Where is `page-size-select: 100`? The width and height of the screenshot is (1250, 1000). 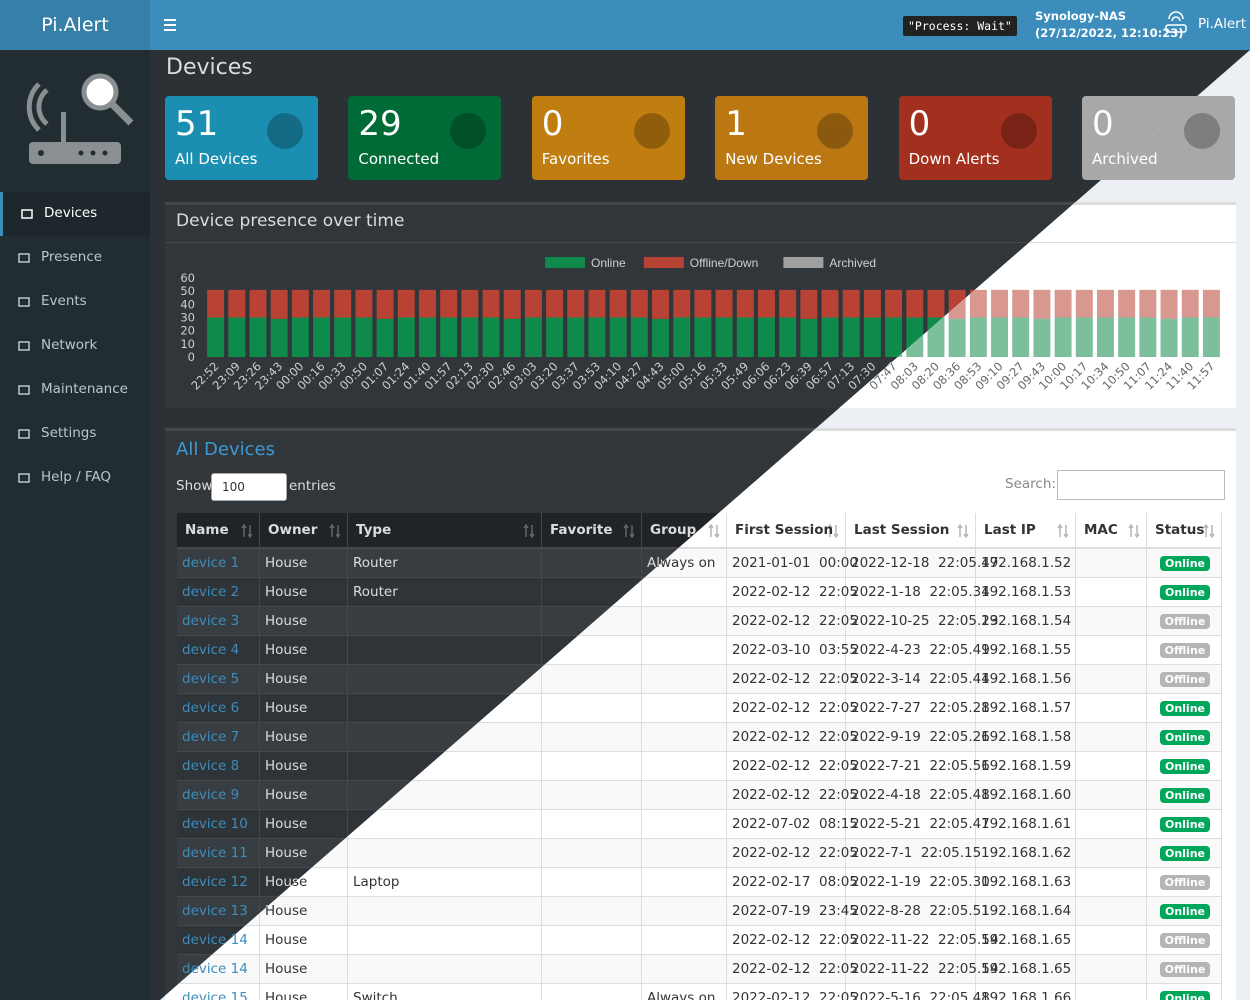
page-size-select: 100 is located at coordinates (249, 487).